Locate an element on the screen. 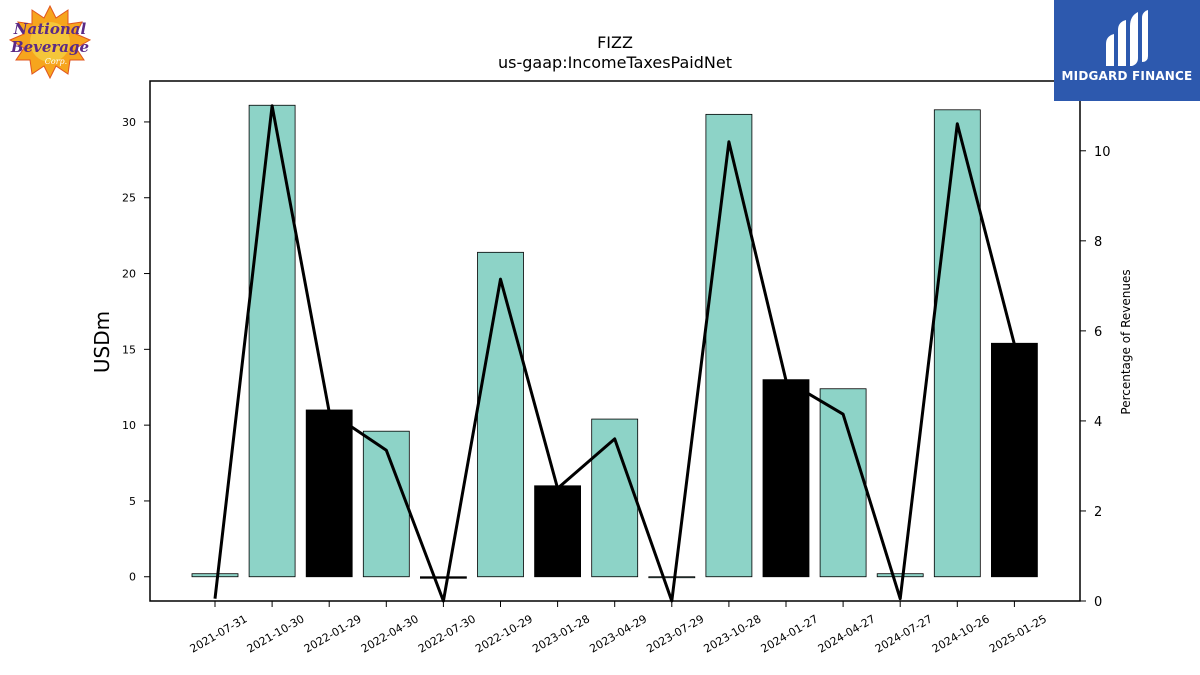  x-tick-label: 2021-10-30 is located at coordinates (276, 633).